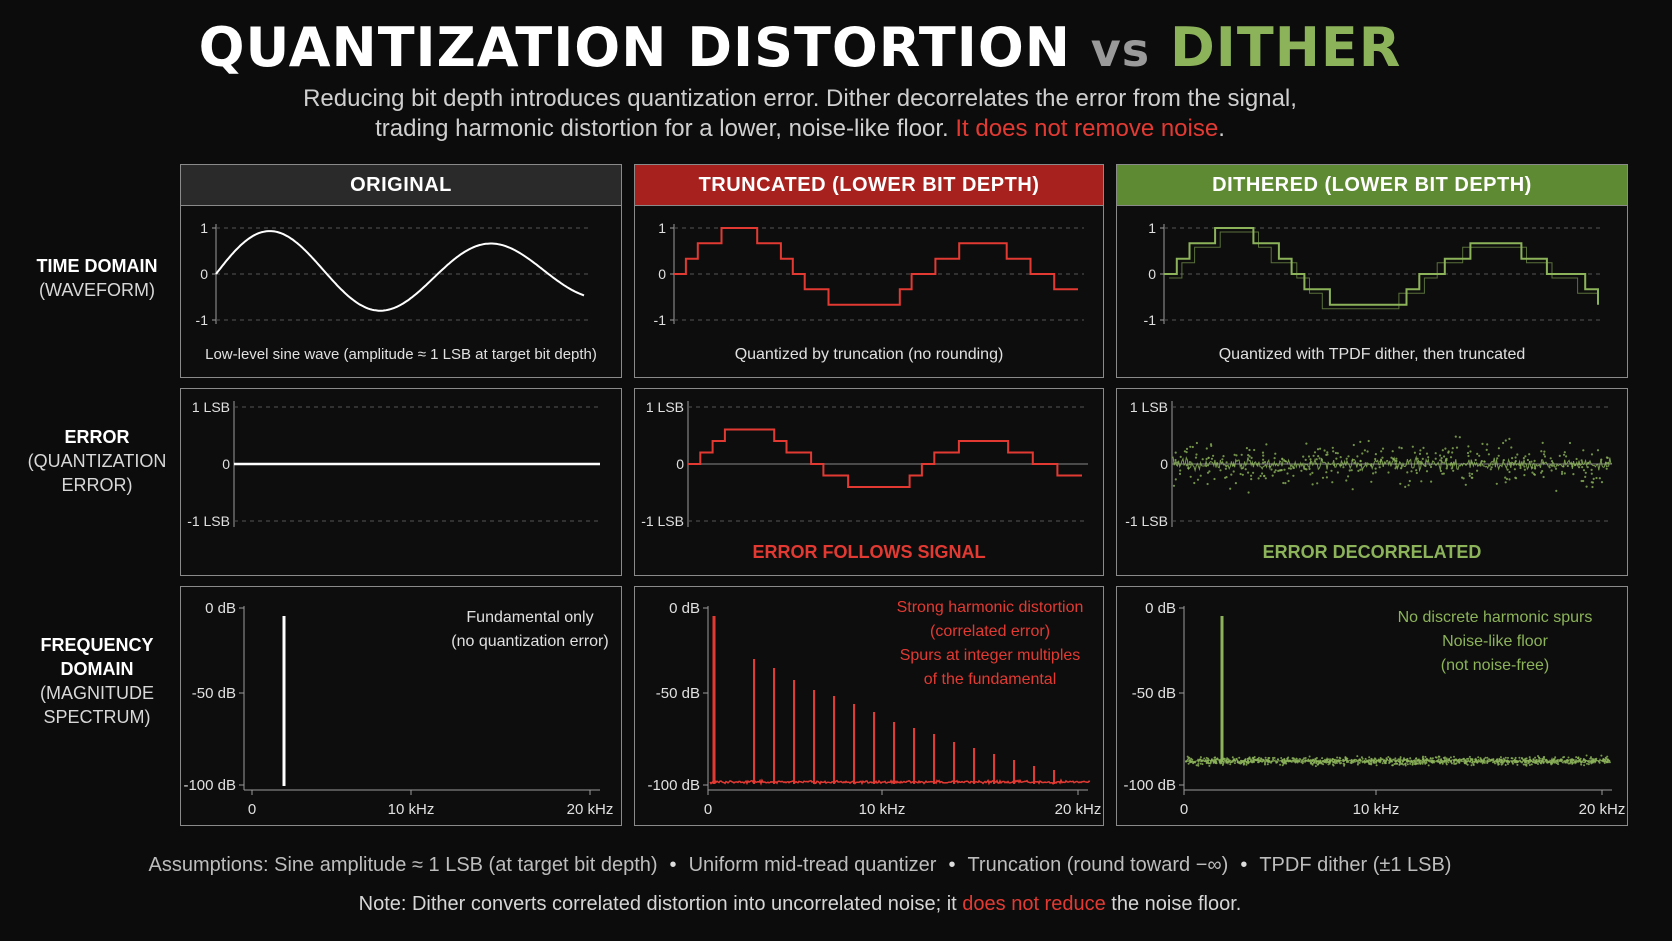 This screenshot has width=1672, height=941. I want to click on y-tick-label: 0, so click(204, 274).